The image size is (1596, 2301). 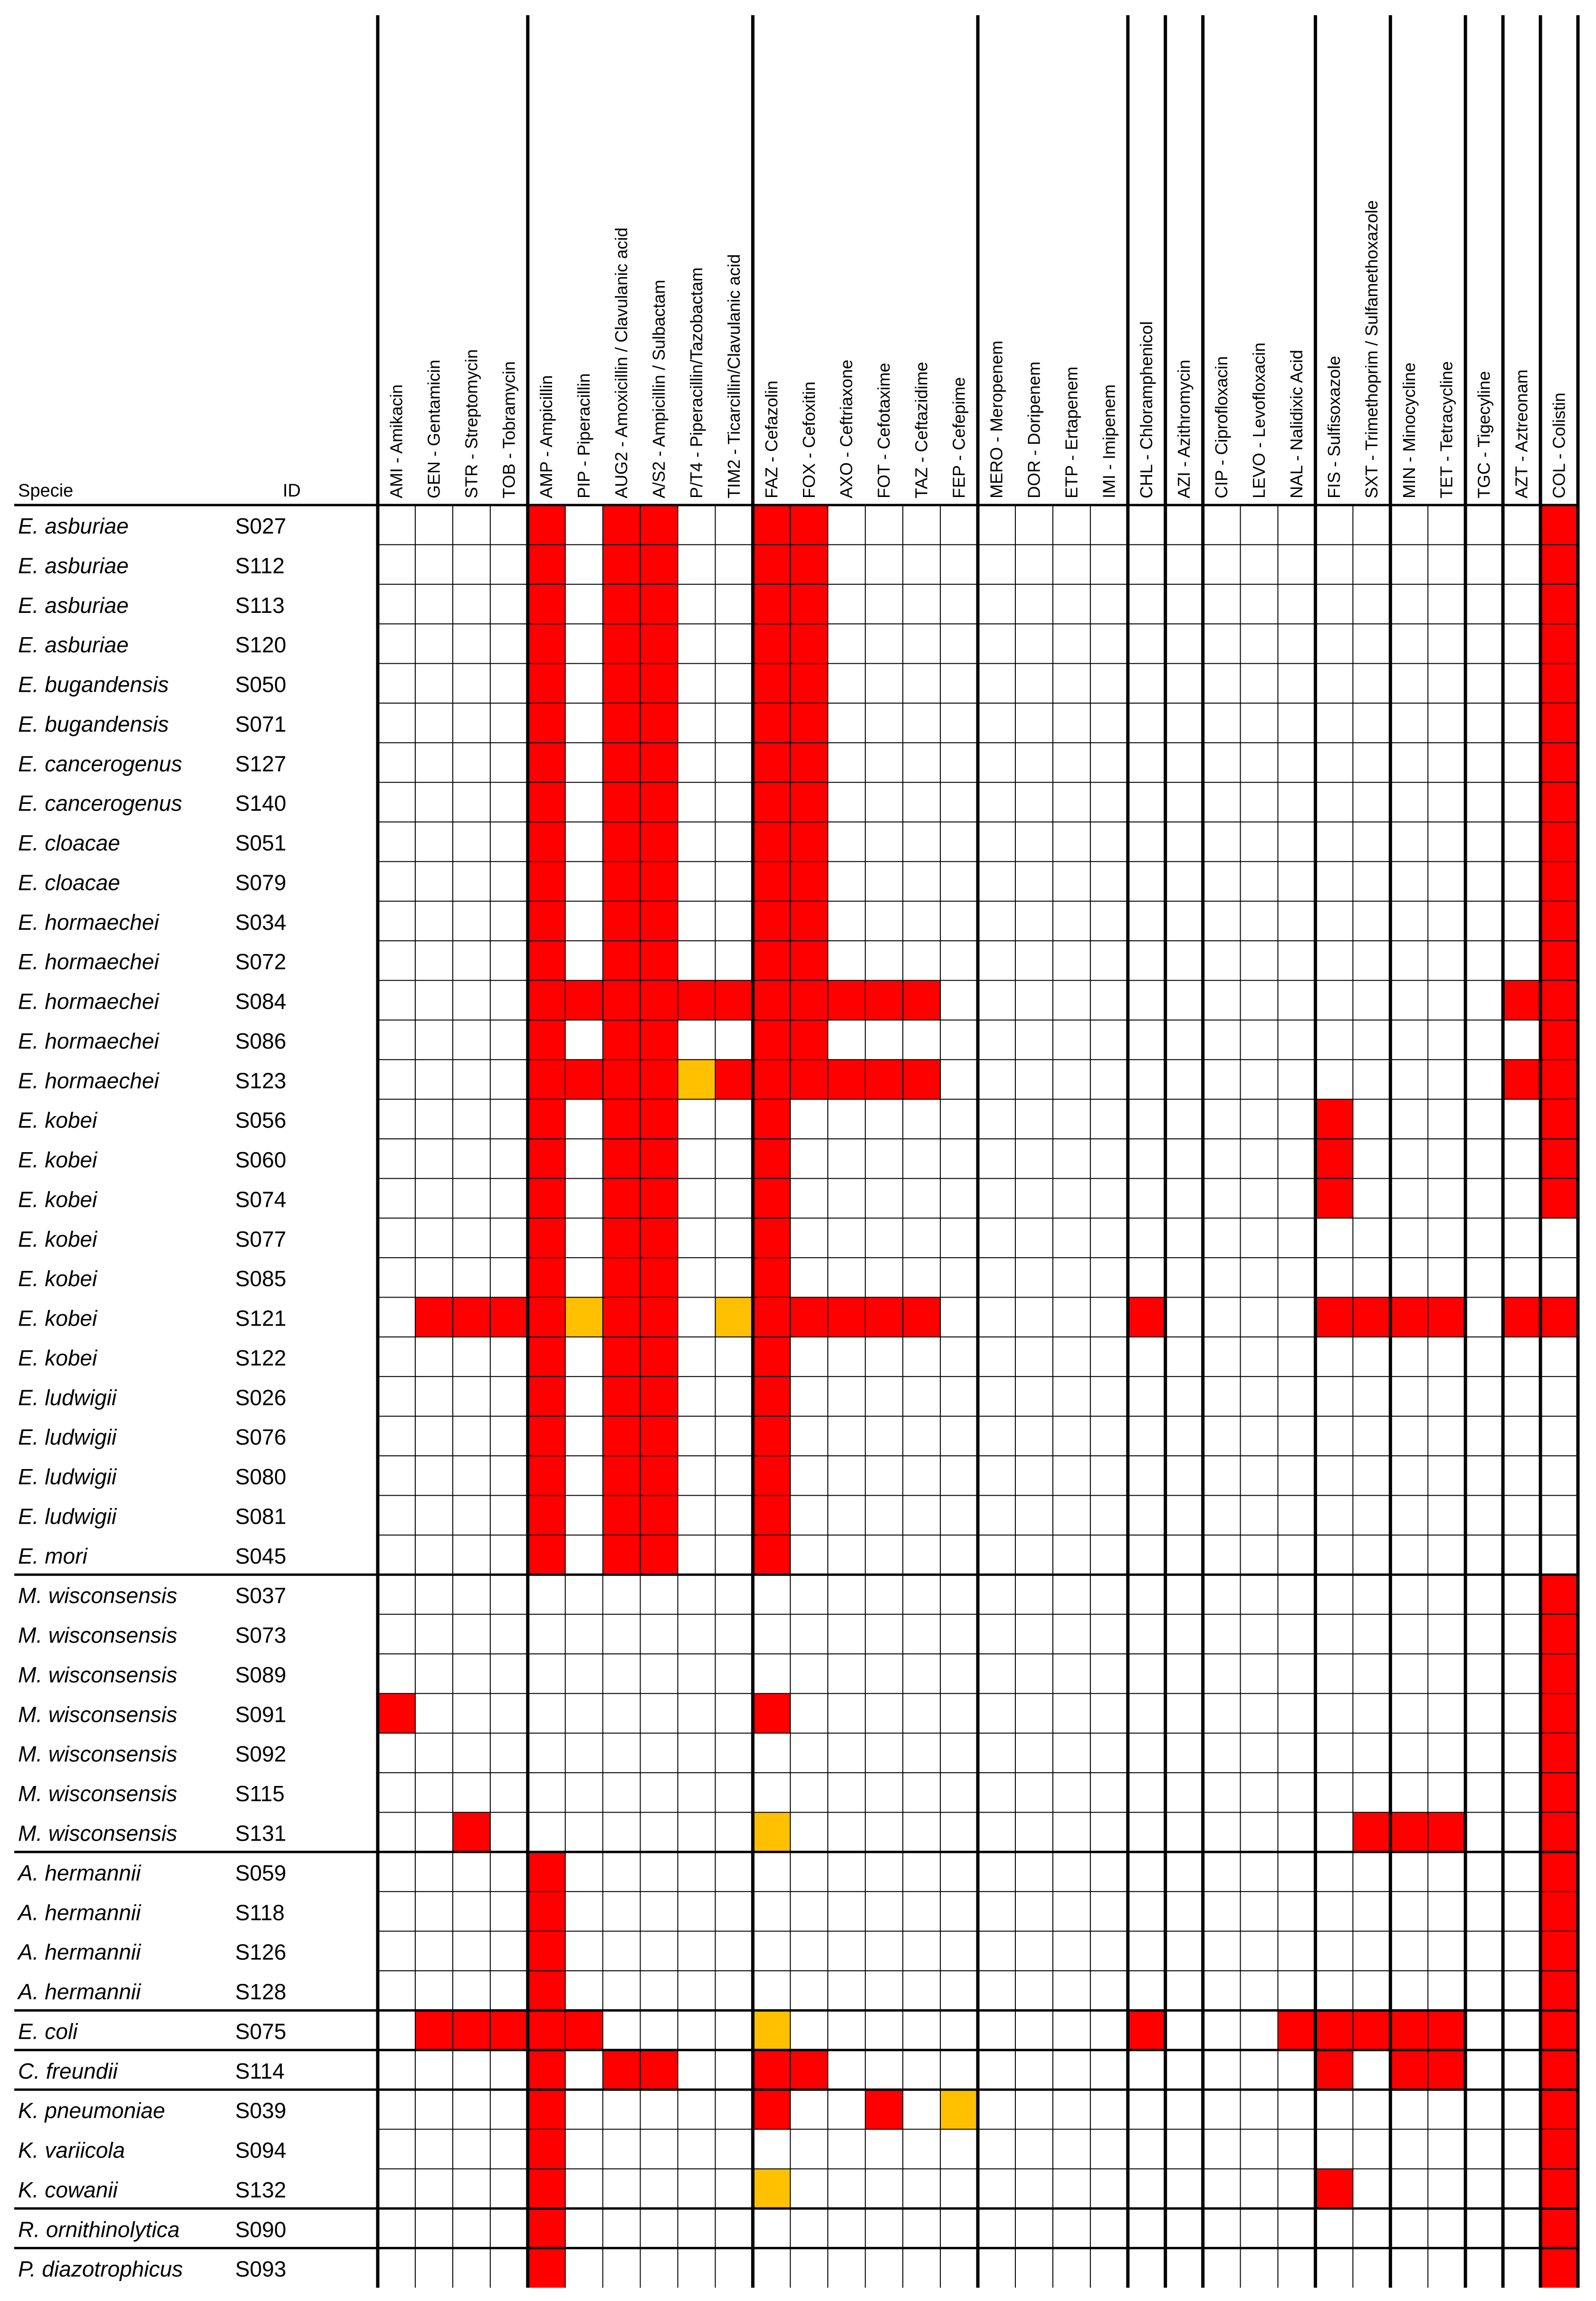 I want to click on column-label: P/T4 - Piperacillin/Tazobactam, so click(x=697, y=382).